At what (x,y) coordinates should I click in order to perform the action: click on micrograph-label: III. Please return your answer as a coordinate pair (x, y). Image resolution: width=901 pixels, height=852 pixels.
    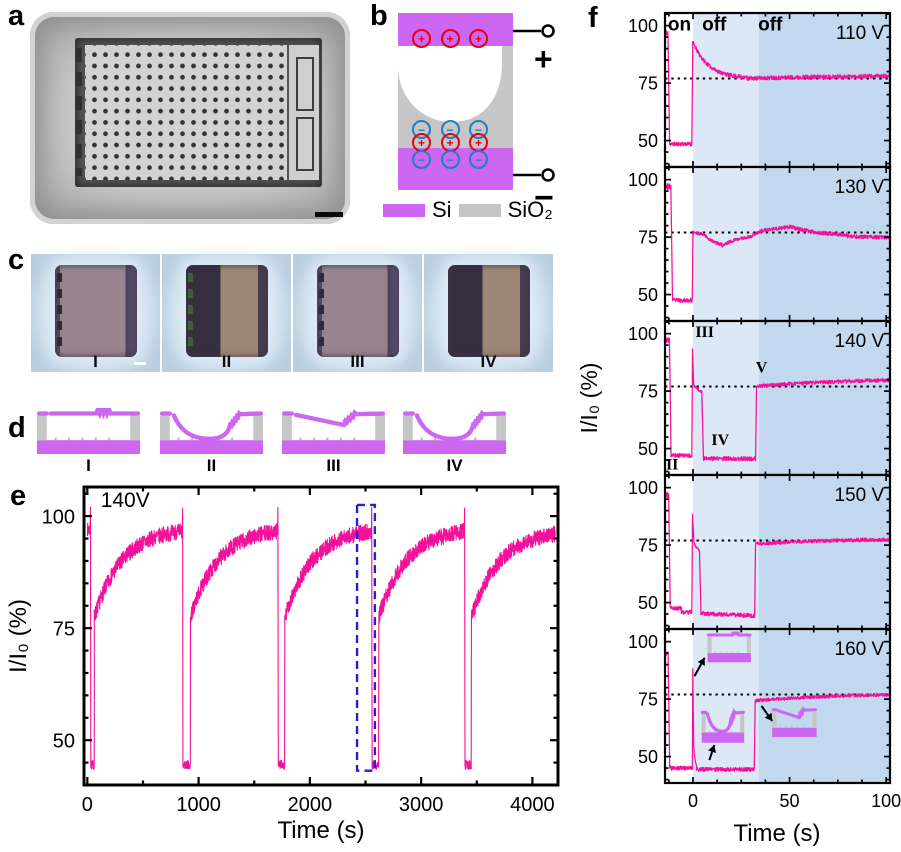
    Looking at the image, I should click on (357, 361).